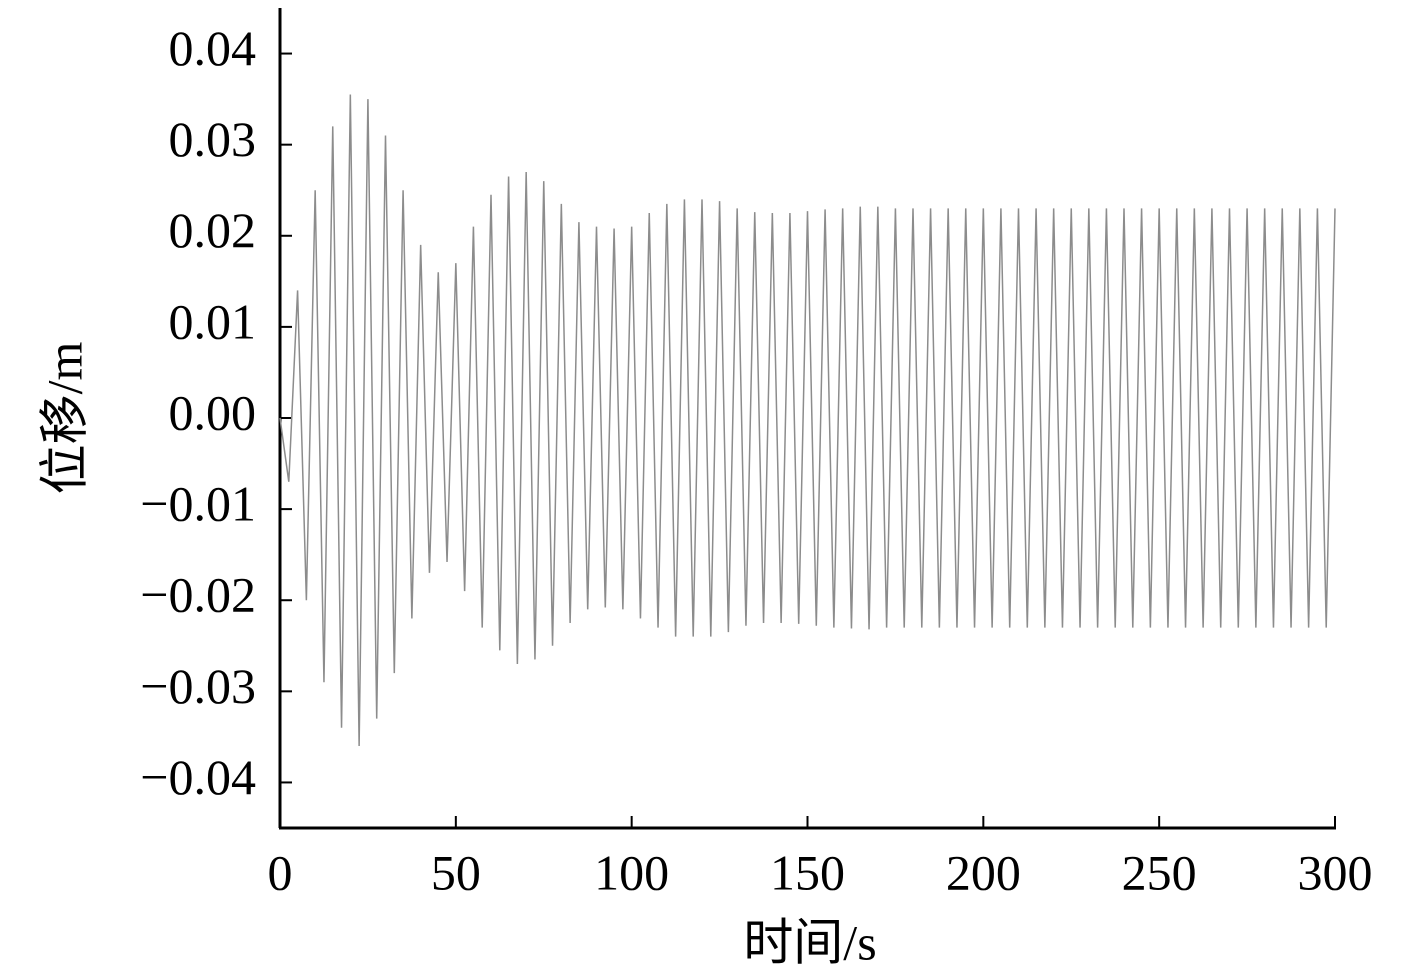  I want to click on x-tick-label: 0, so click(280, 872).